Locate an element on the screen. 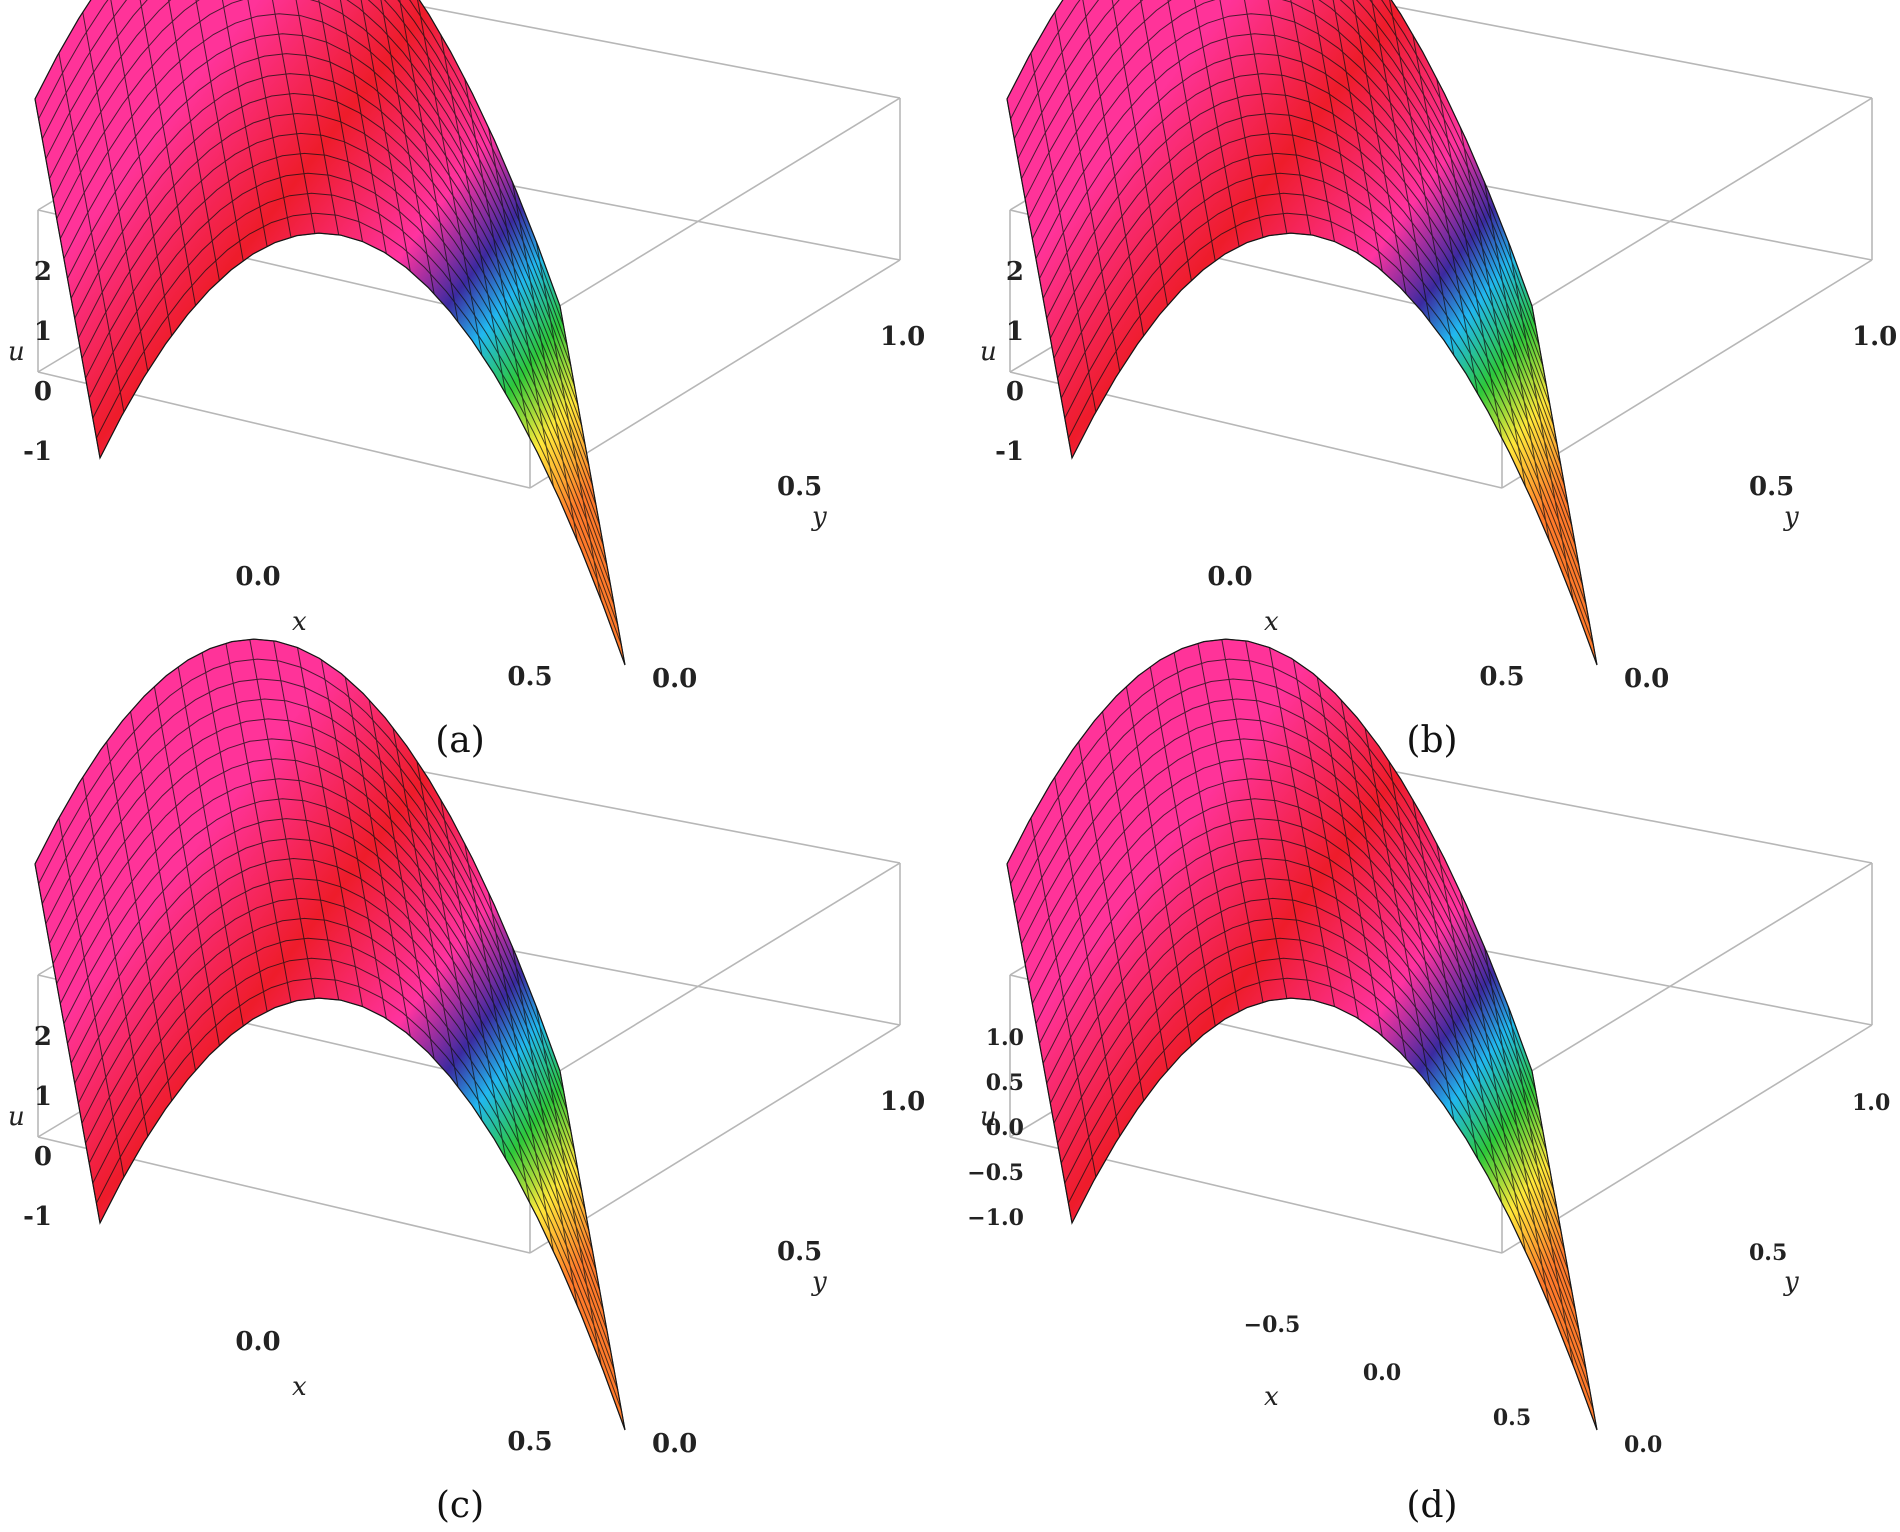 The height and width of the screenshot is (1532, 1900). panel-caption: (a) is located at coordinates (460, 740).